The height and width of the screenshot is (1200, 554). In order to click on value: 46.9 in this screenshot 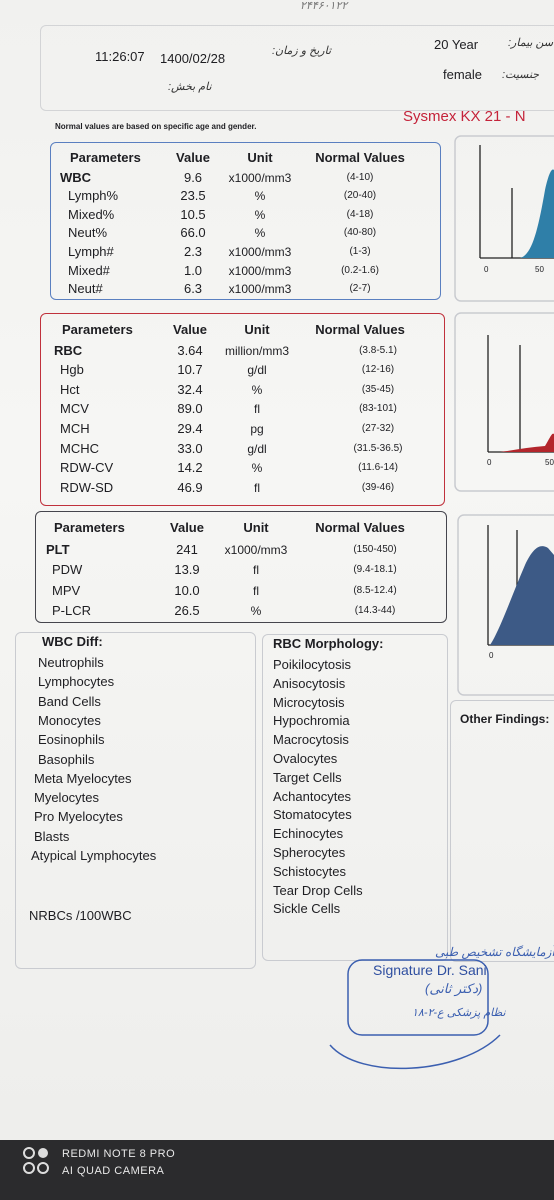, I will do `click(190, 487)`.